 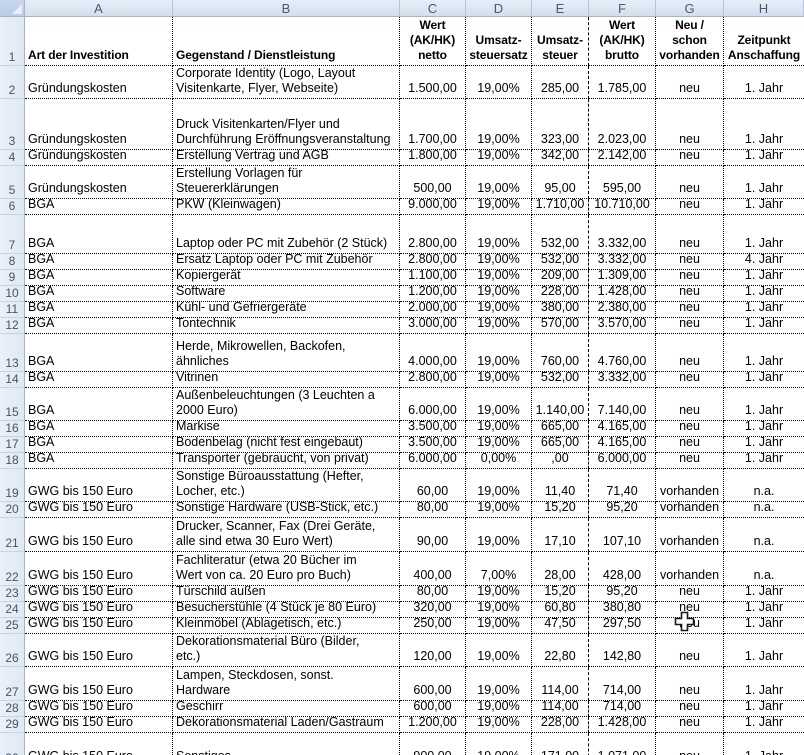 What do you see at coordinates (433, 41) in the screenshot?
I see `cell-C1: Wert (AK/HK) netto` at bounding box center [433, 41].